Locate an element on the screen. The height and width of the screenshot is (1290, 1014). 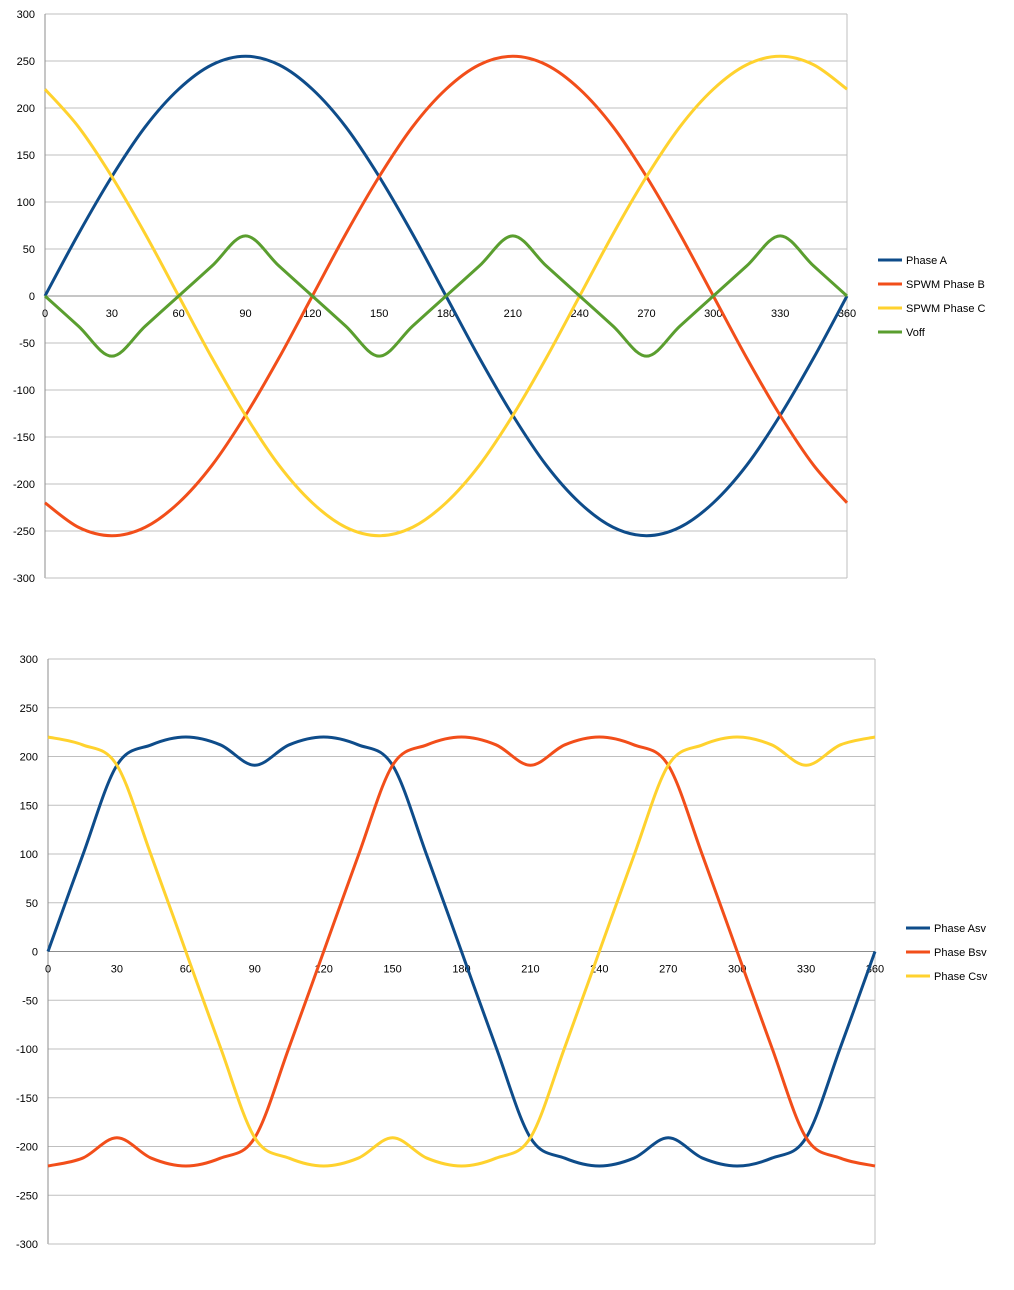
legend-label-spwm-phase-c: SPWM Phase C is located at coordinates (946, 309).